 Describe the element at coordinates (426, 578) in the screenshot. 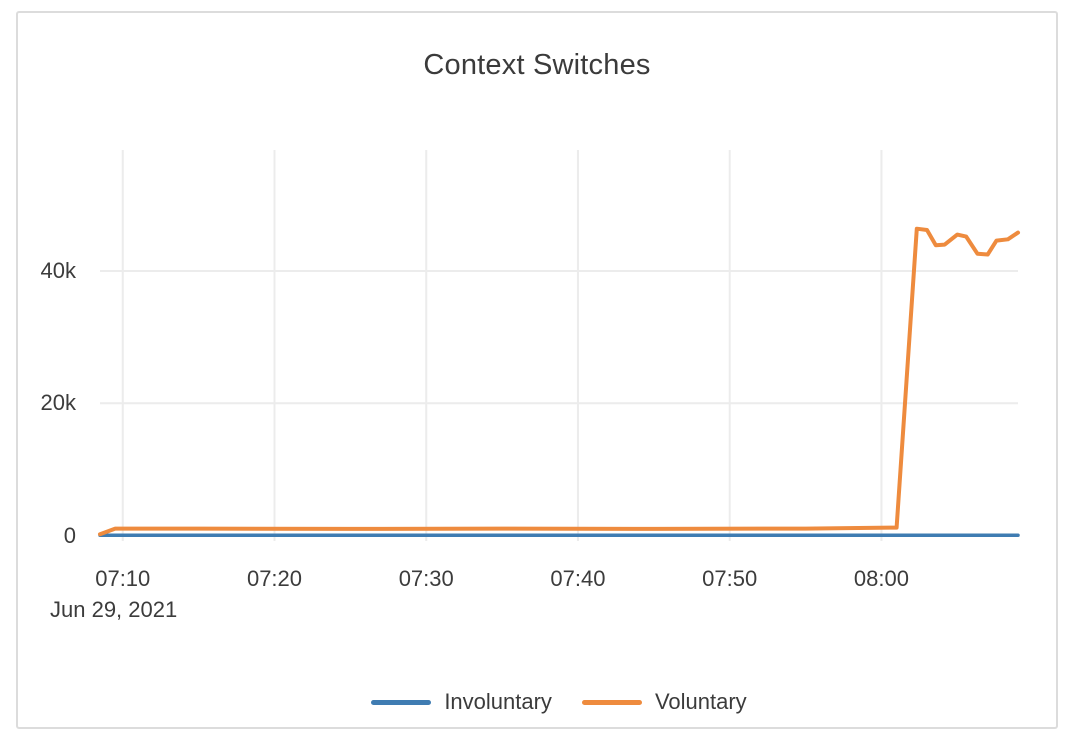

I see `x-tick-label-07:30: 07:30` at that location.